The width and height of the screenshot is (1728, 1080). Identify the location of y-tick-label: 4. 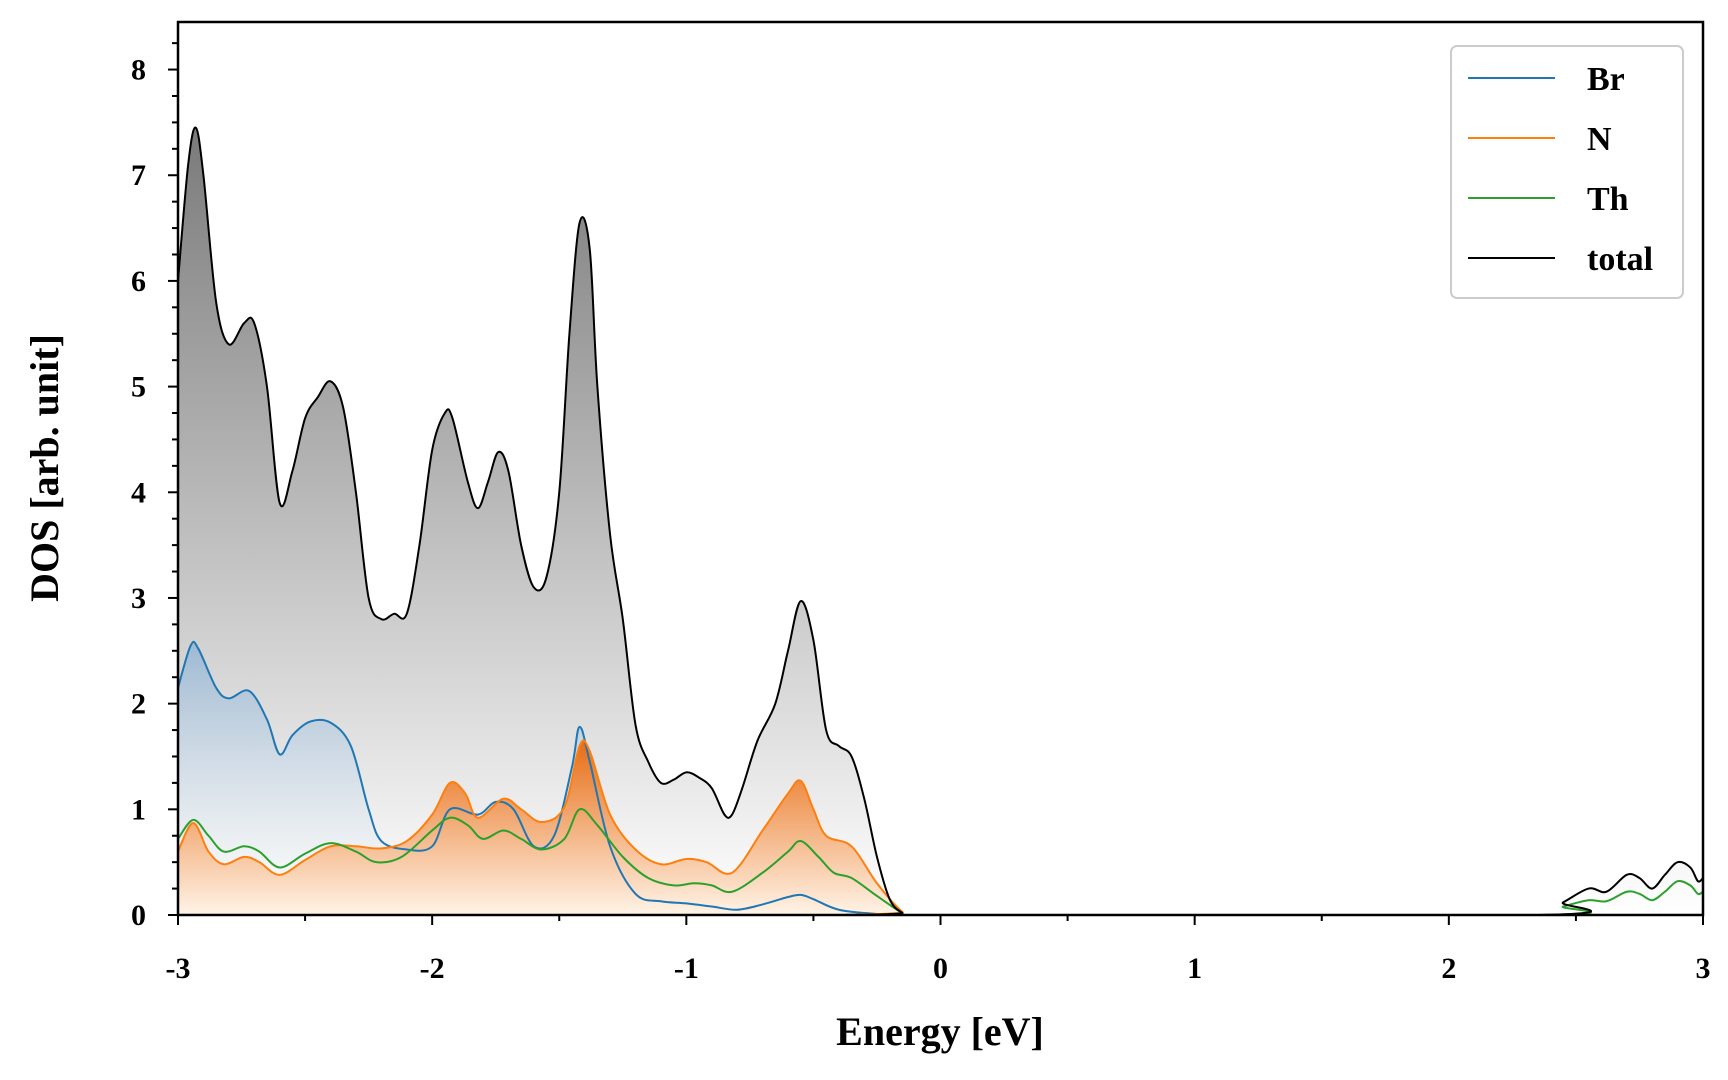
(138, 492).